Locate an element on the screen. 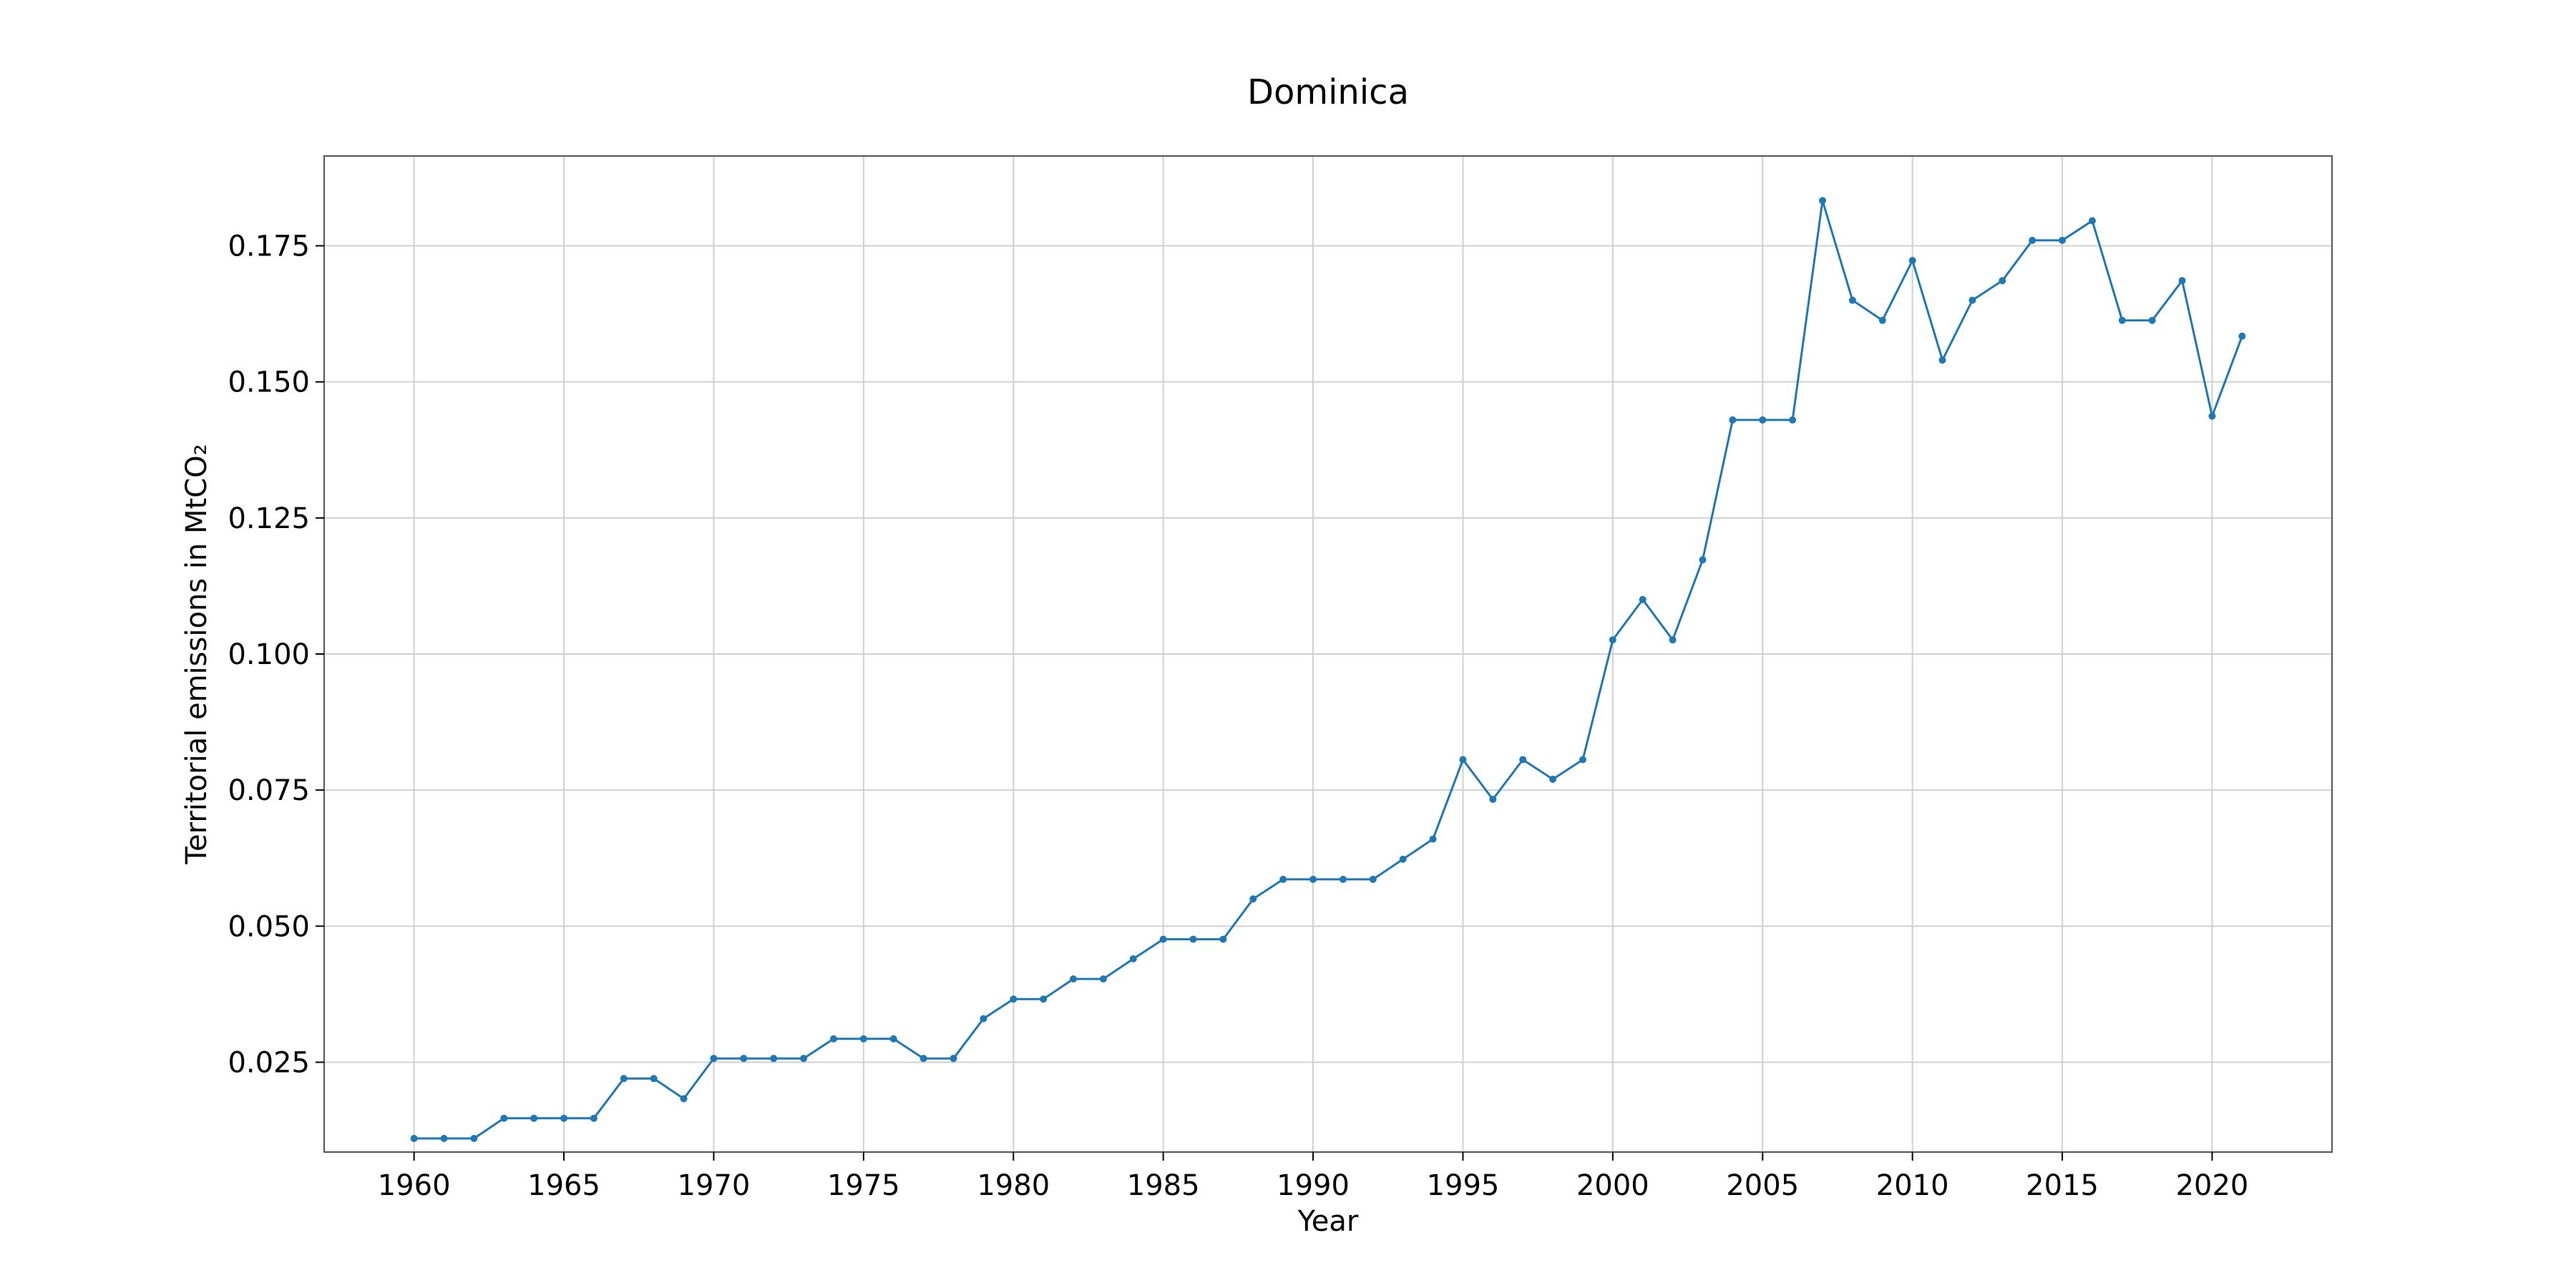 Image resolution: width=2576 pixels, height=1288 pixels. y-tick-label: 0.175 is located at coordinates (269, 246).